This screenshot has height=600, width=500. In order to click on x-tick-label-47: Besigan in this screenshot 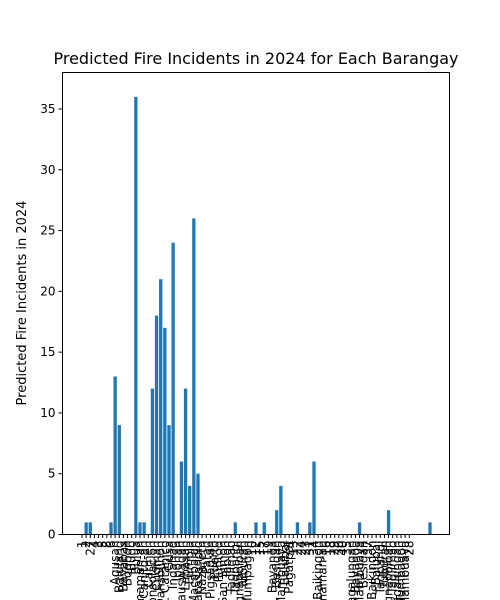, I will do `click(277, 565)`.